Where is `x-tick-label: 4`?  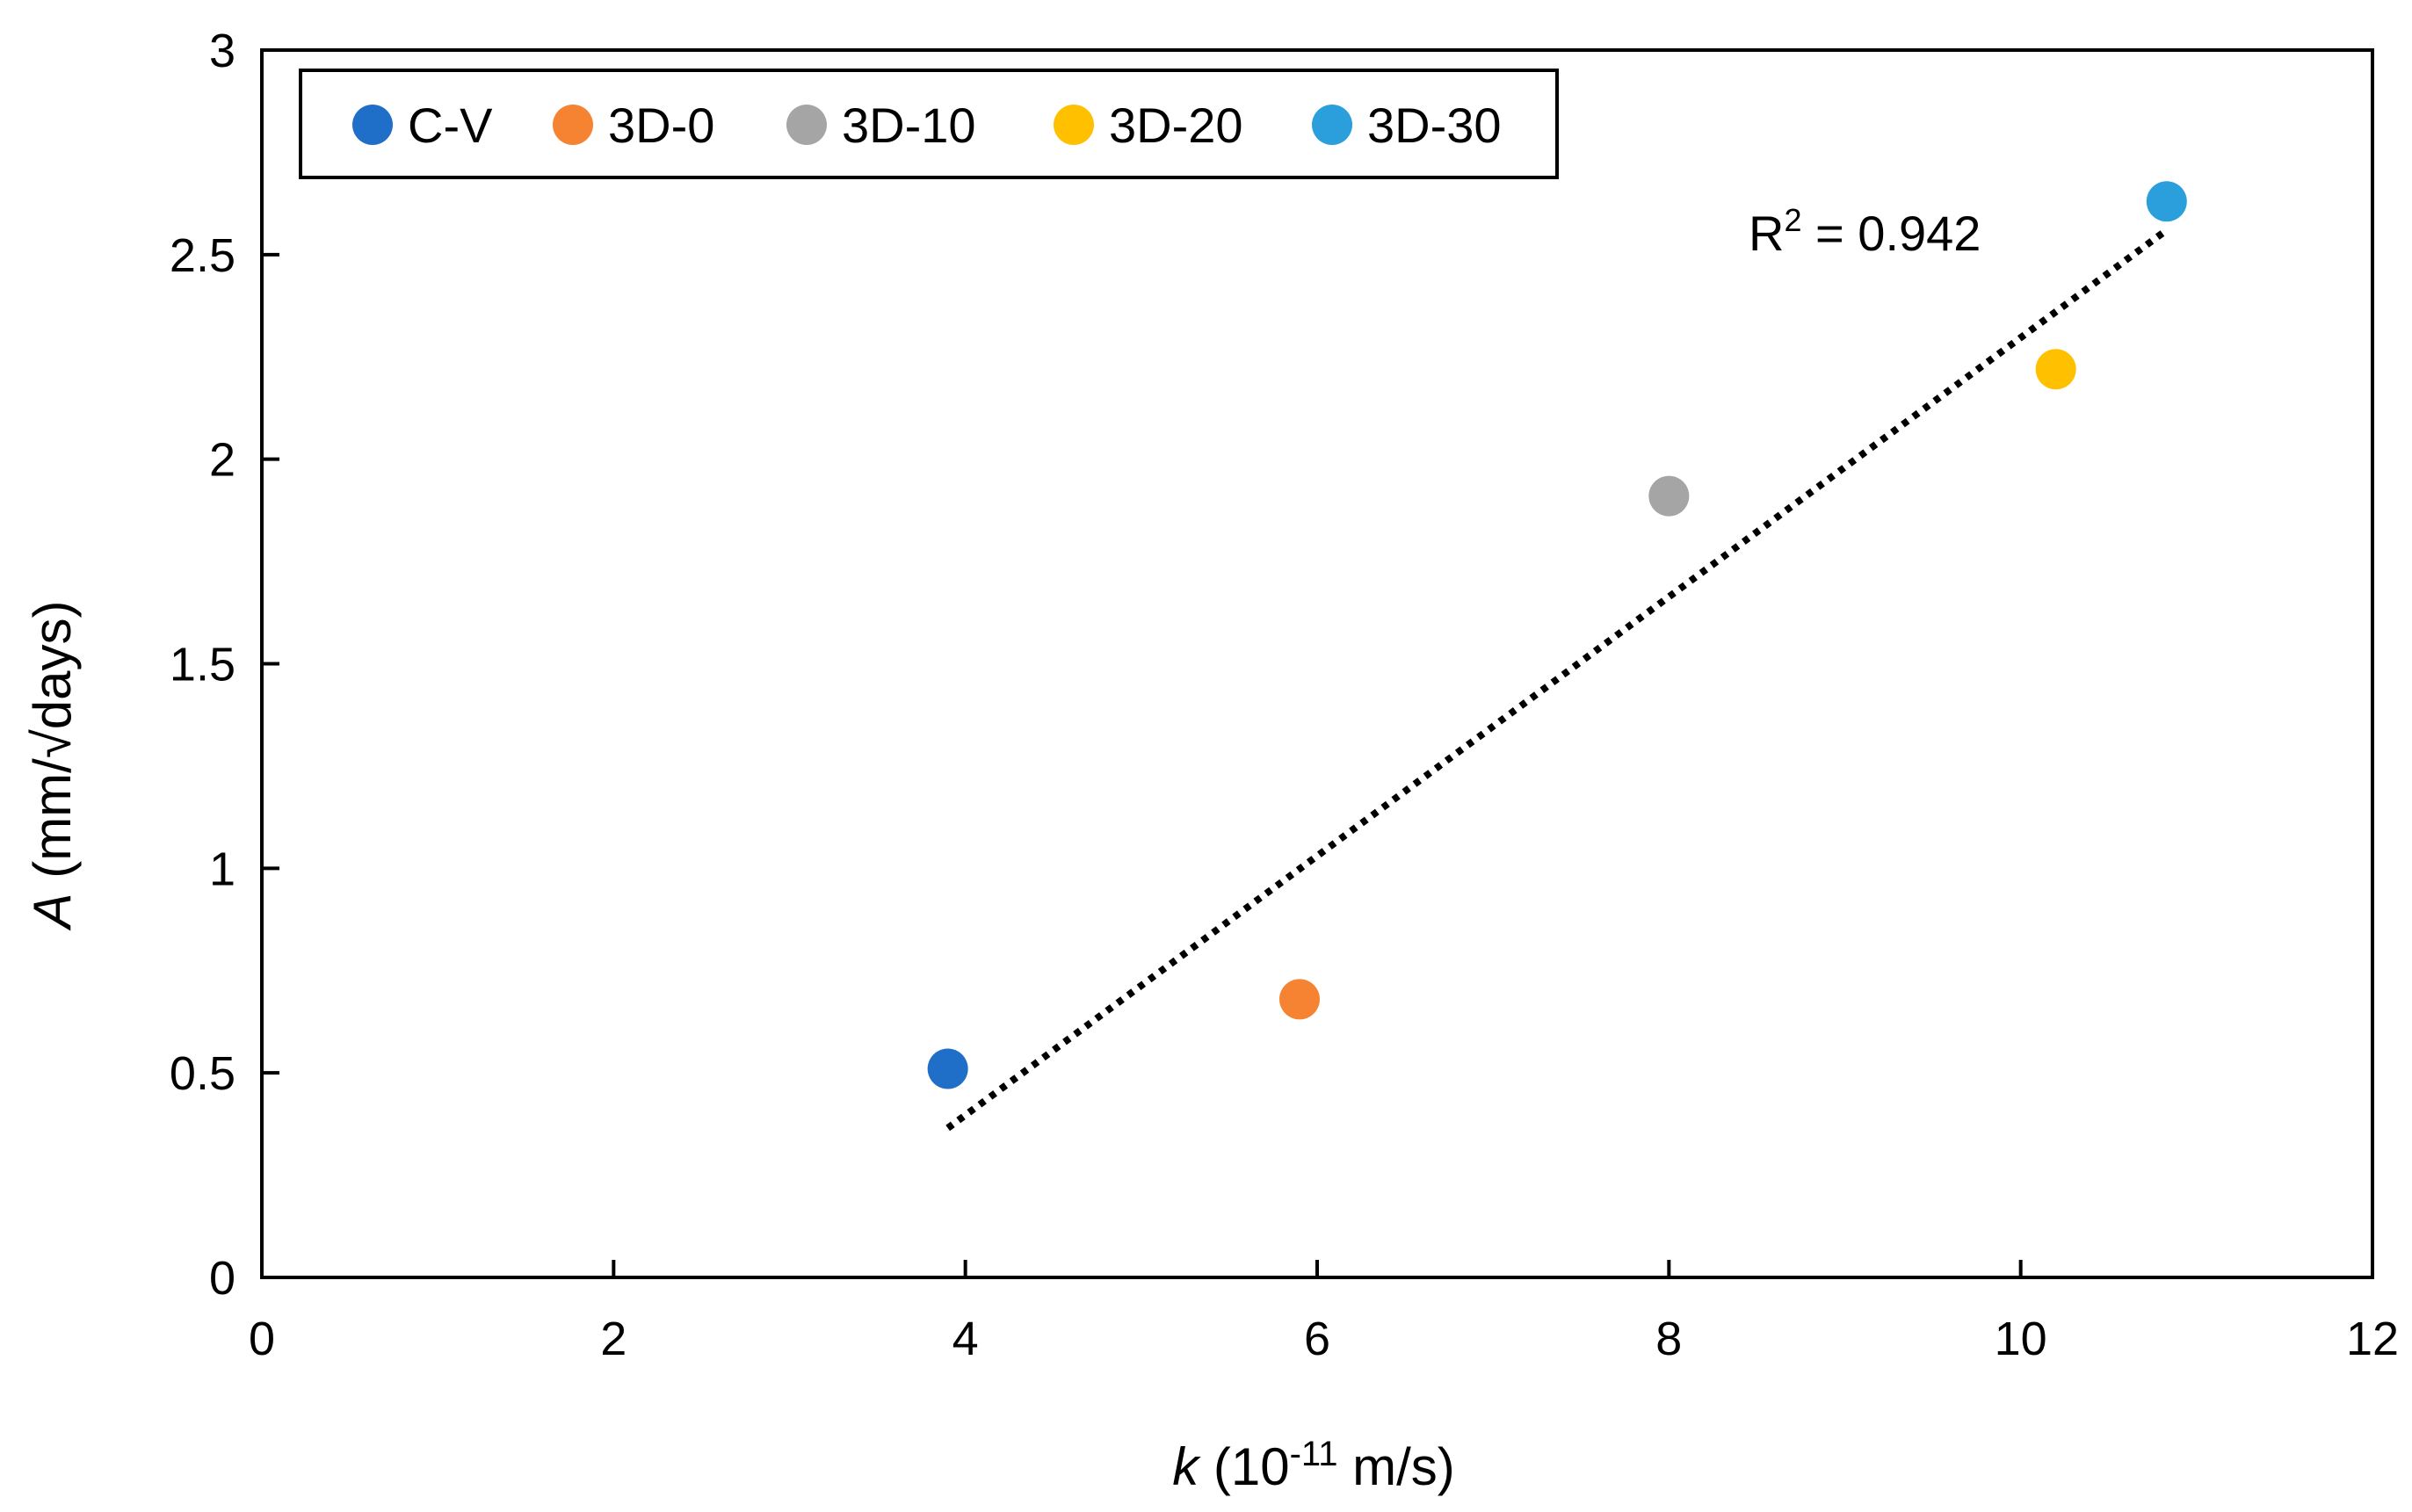 x-tick-label: 4 is located at coordinates (965, 1339).